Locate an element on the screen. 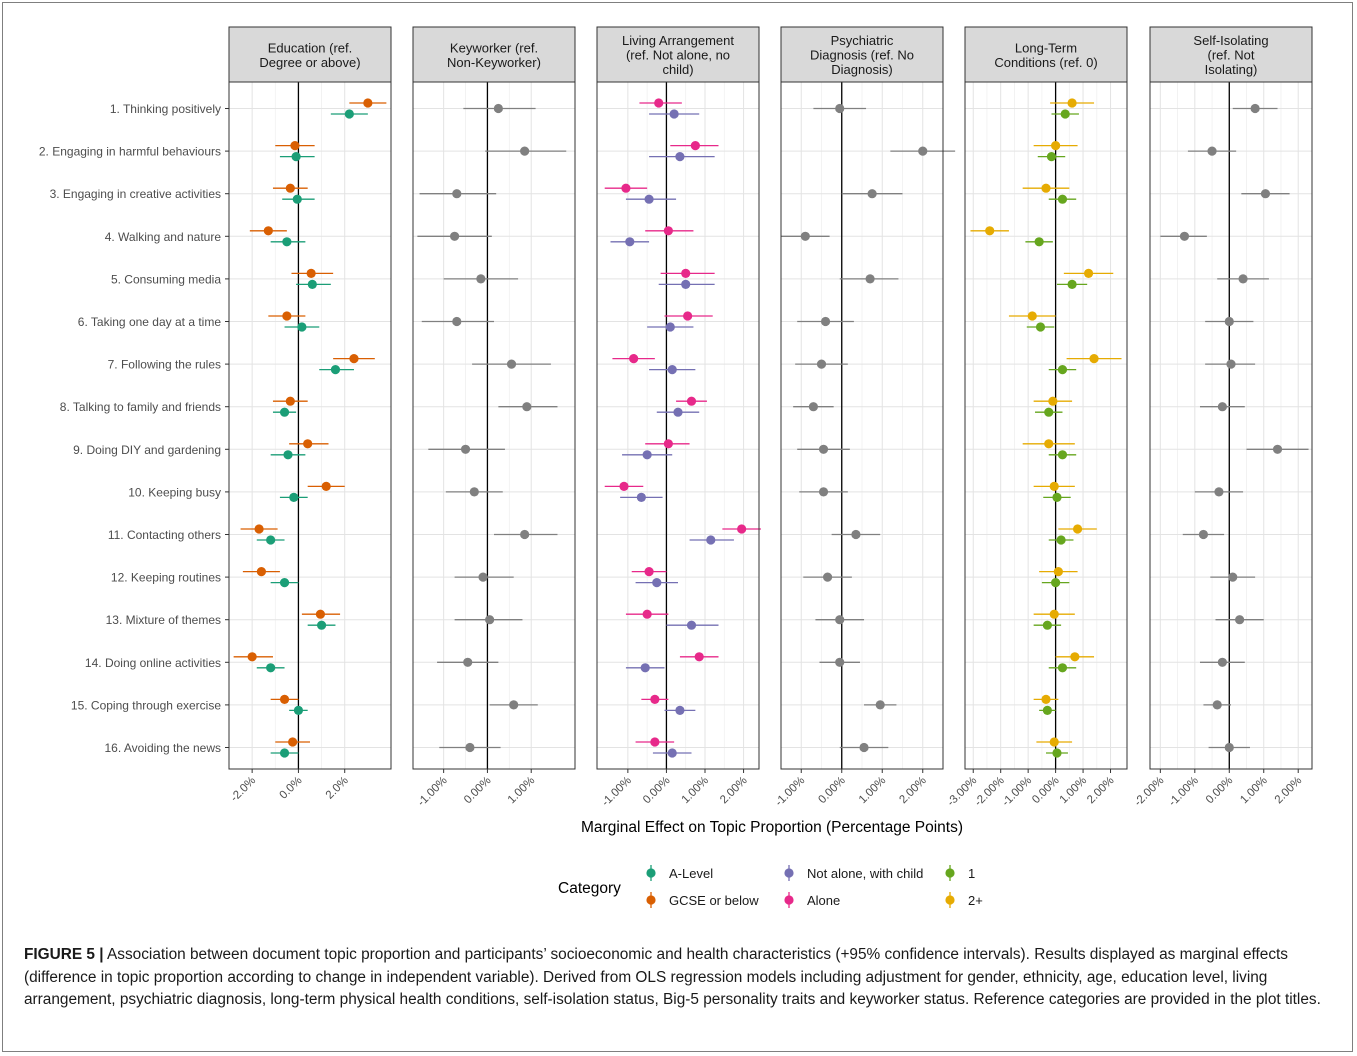 This screenshot has height=1056, width=1357. series-not-alone-with-child is located at coordinates (672, 433).